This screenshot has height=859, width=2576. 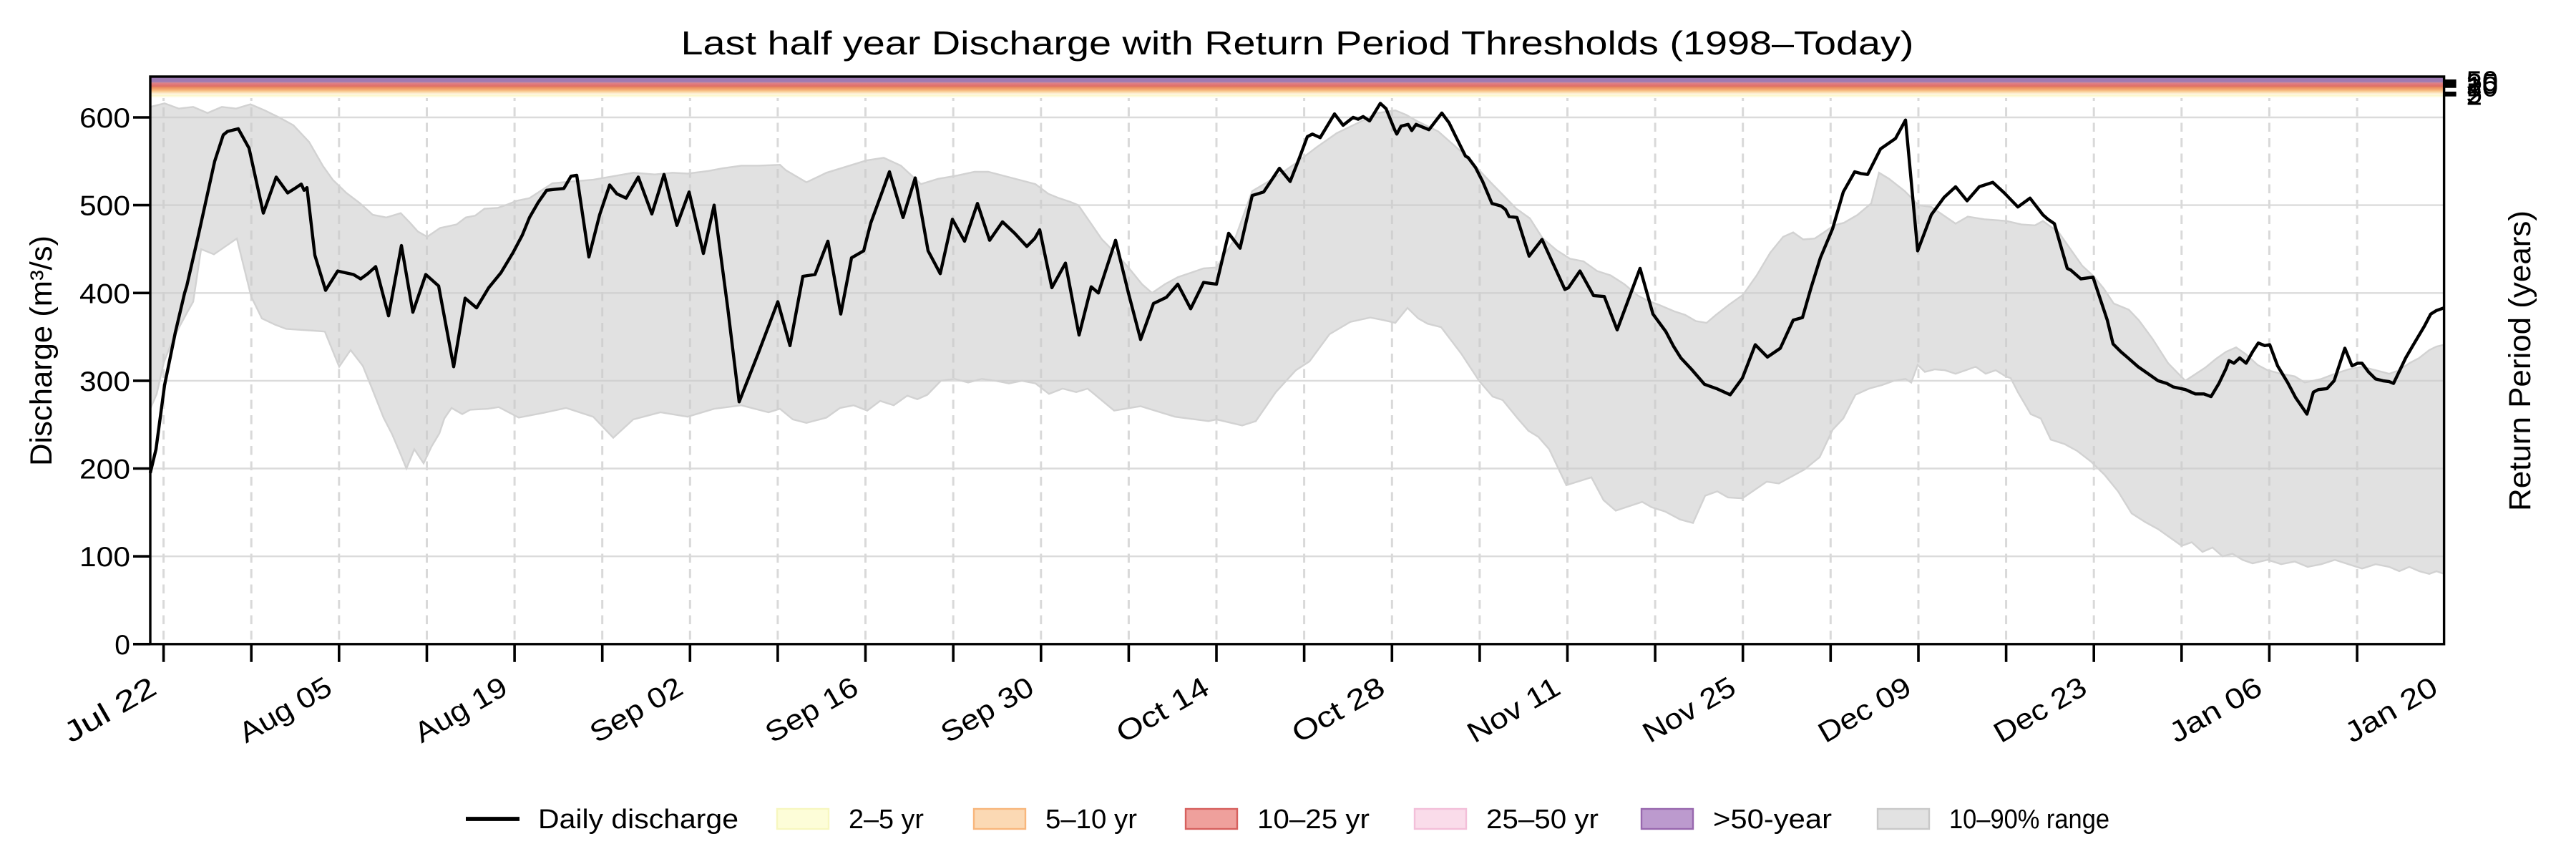 What do you see at coordinates (2483, 87) in the screenshot?
I see `svg-text: 10` at bounding box center [2483, 87].